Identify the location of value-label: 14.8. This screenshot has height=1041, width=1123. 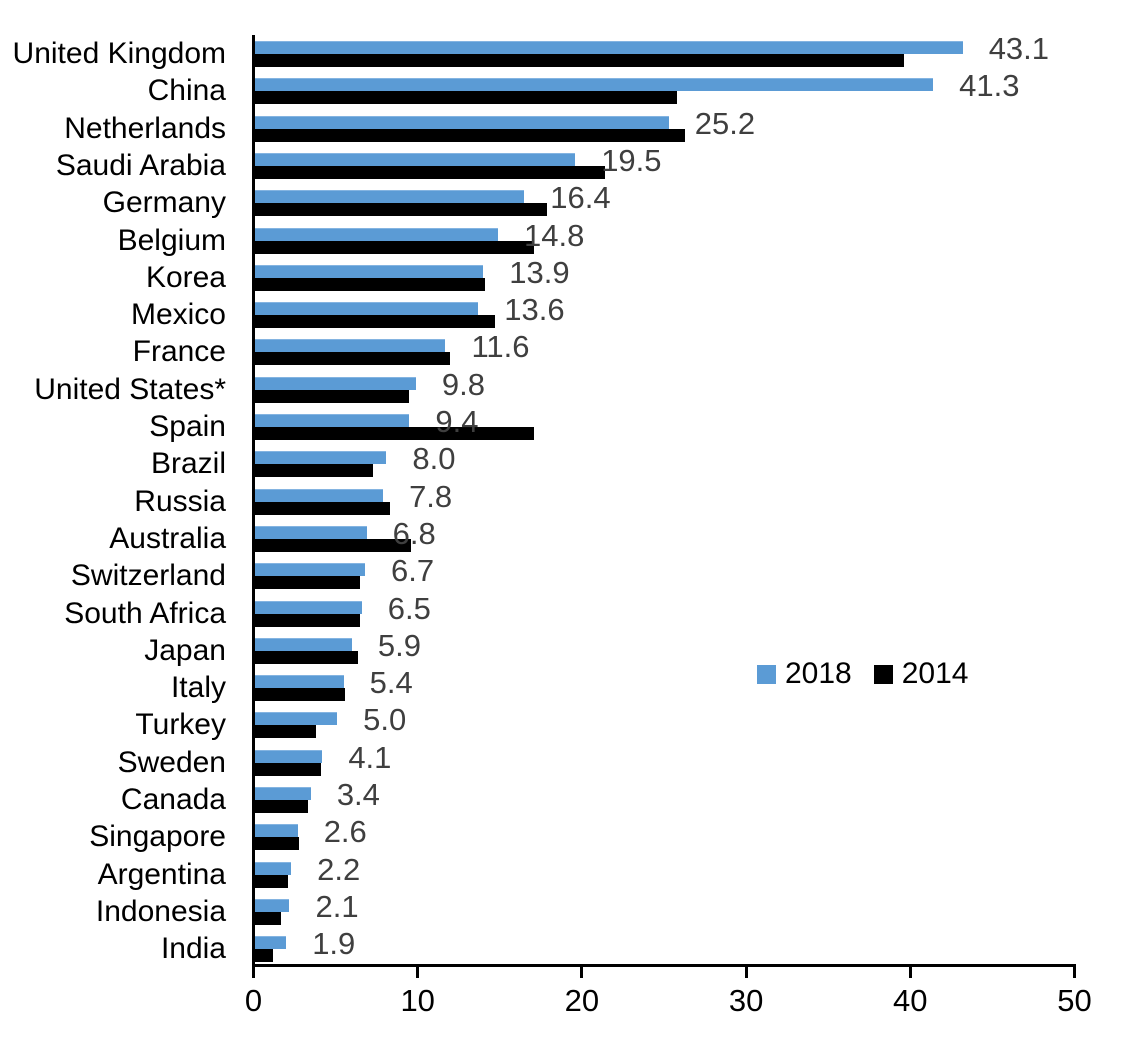
(554, 235).